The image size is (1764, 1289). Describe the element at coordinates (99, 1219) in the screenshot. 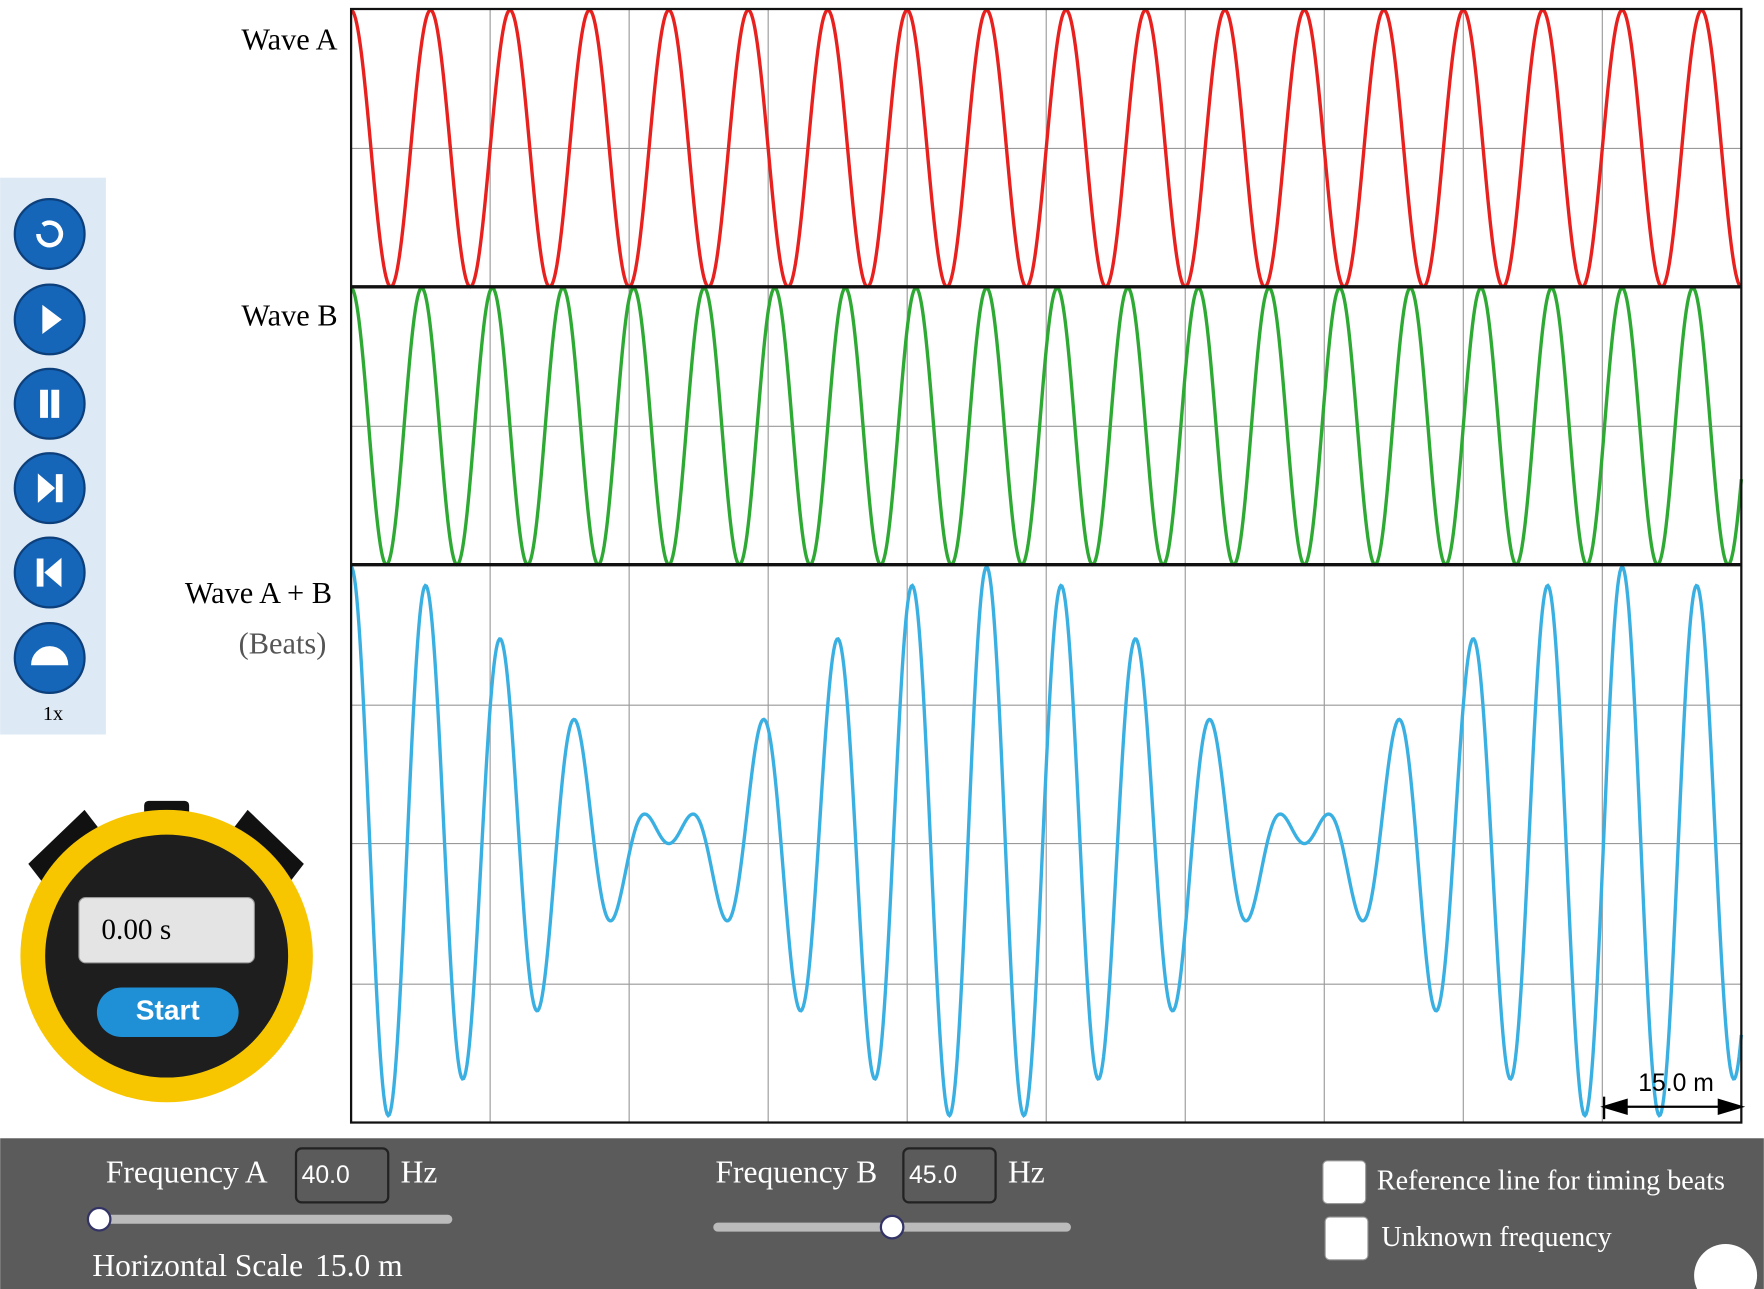

I see `frequency-a-thumb` at that location.